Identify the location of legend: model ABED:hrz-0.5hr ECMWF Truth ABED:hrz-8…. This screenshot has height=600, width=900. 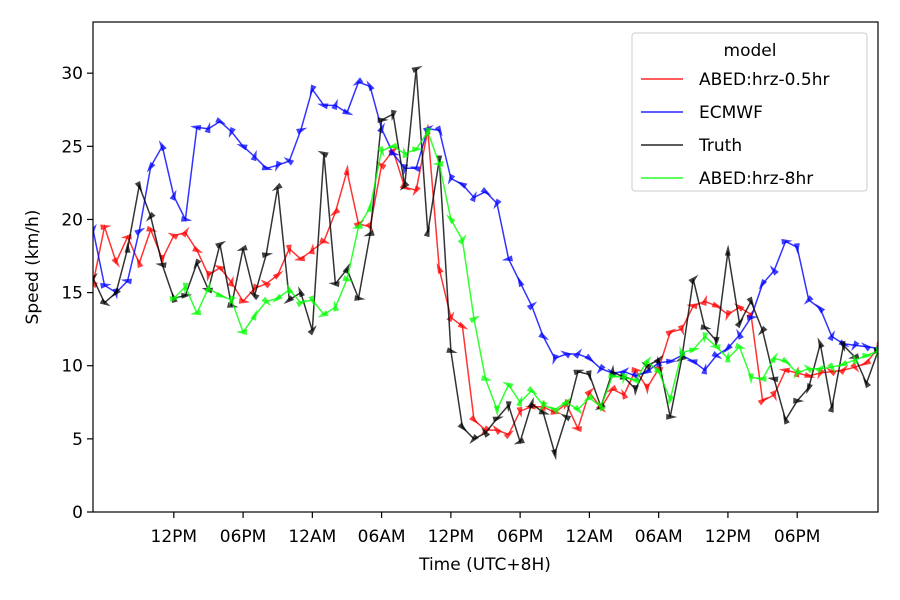
(749, 112).